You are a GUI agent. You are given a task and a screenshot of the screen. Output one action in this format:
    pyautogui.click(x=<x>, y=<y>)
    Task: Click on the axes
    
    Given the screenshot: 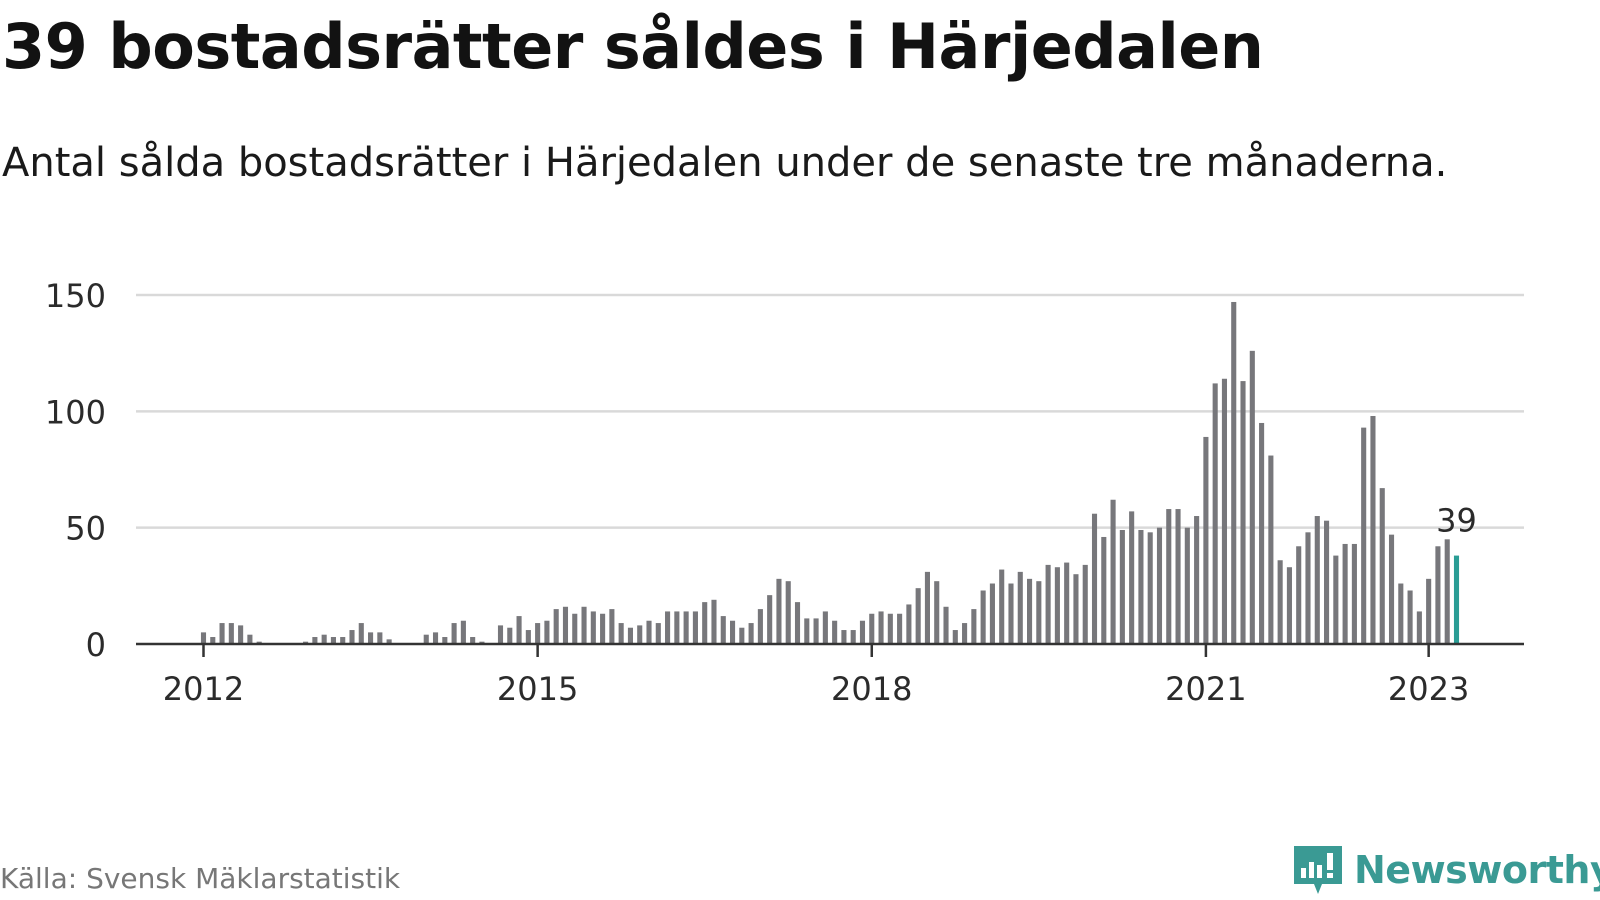 What is the action you would take?
    pyautogui.click(x=830, y=649)
    